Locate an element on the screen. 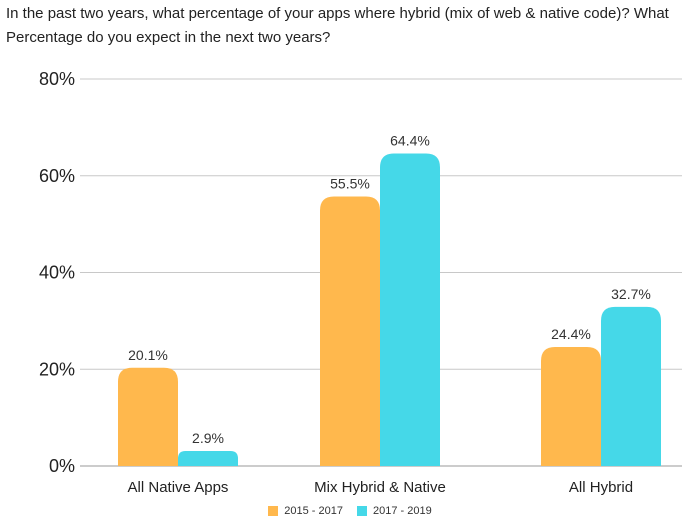 Image resolution: width=700 pixels, height=525 pixels. legend-label-series-2: 2017 - 2019 is located at coordinates (402, 511).